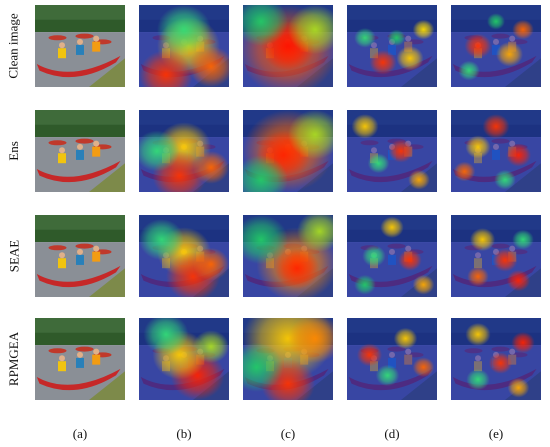  I want to click on column-label: (b), so click(184, 433).